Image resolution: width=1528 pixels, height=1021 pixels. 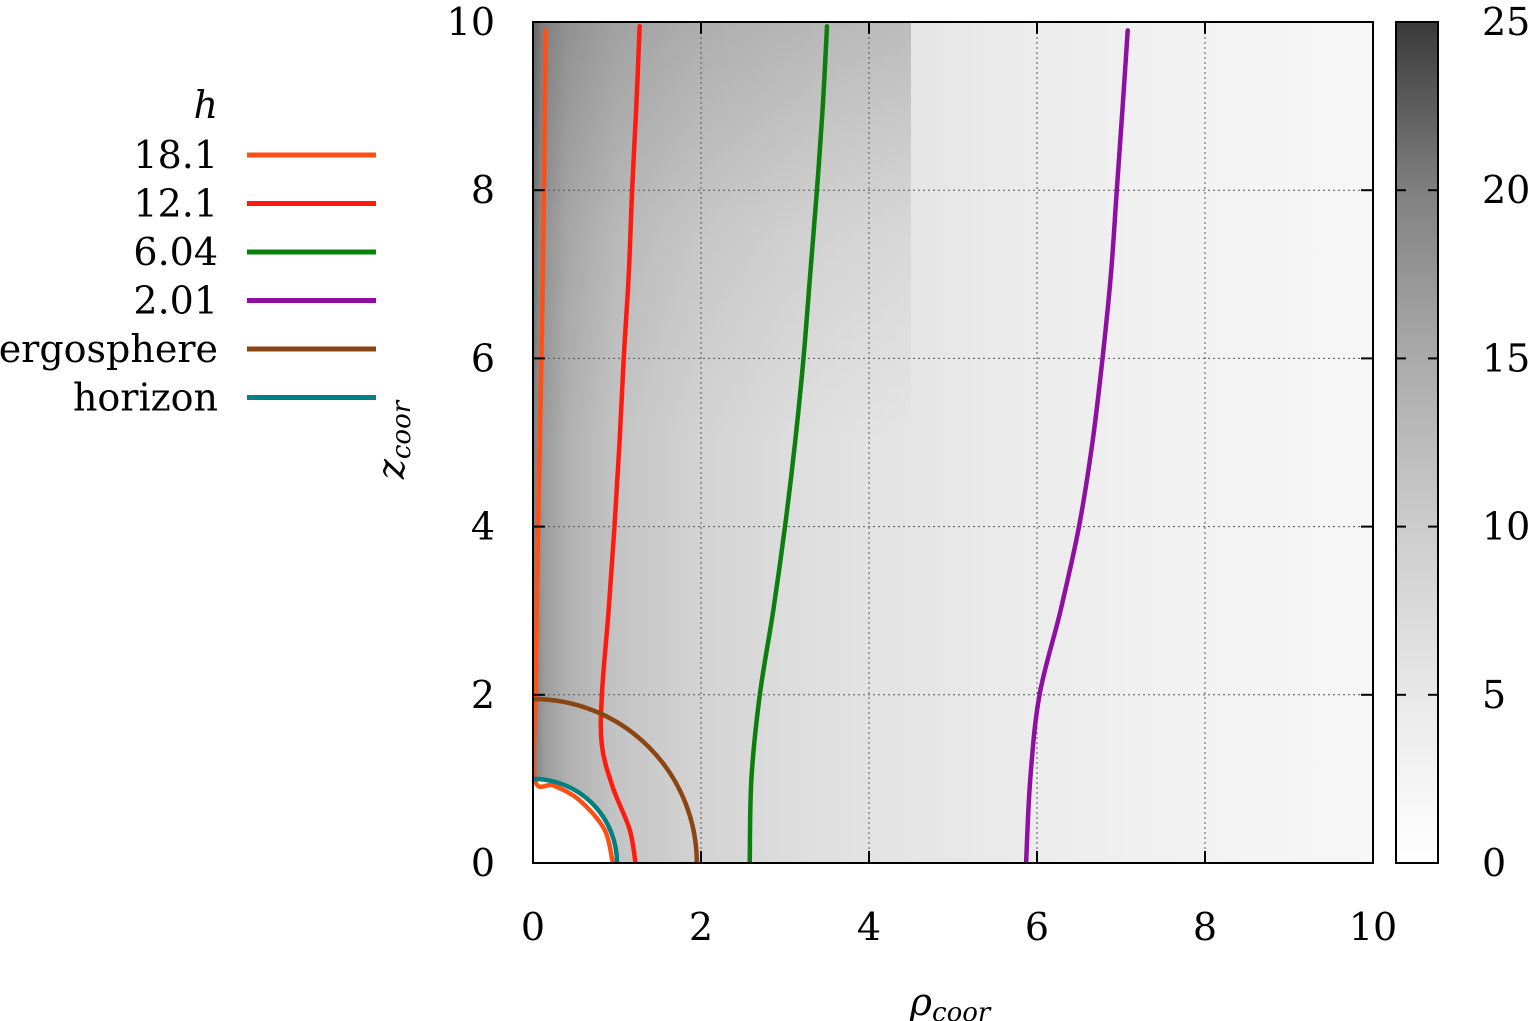 What do you see at coordinates (701, 927) in the screenshot?
I see `x-tick-label: 2` at bounding box center [701, 927].